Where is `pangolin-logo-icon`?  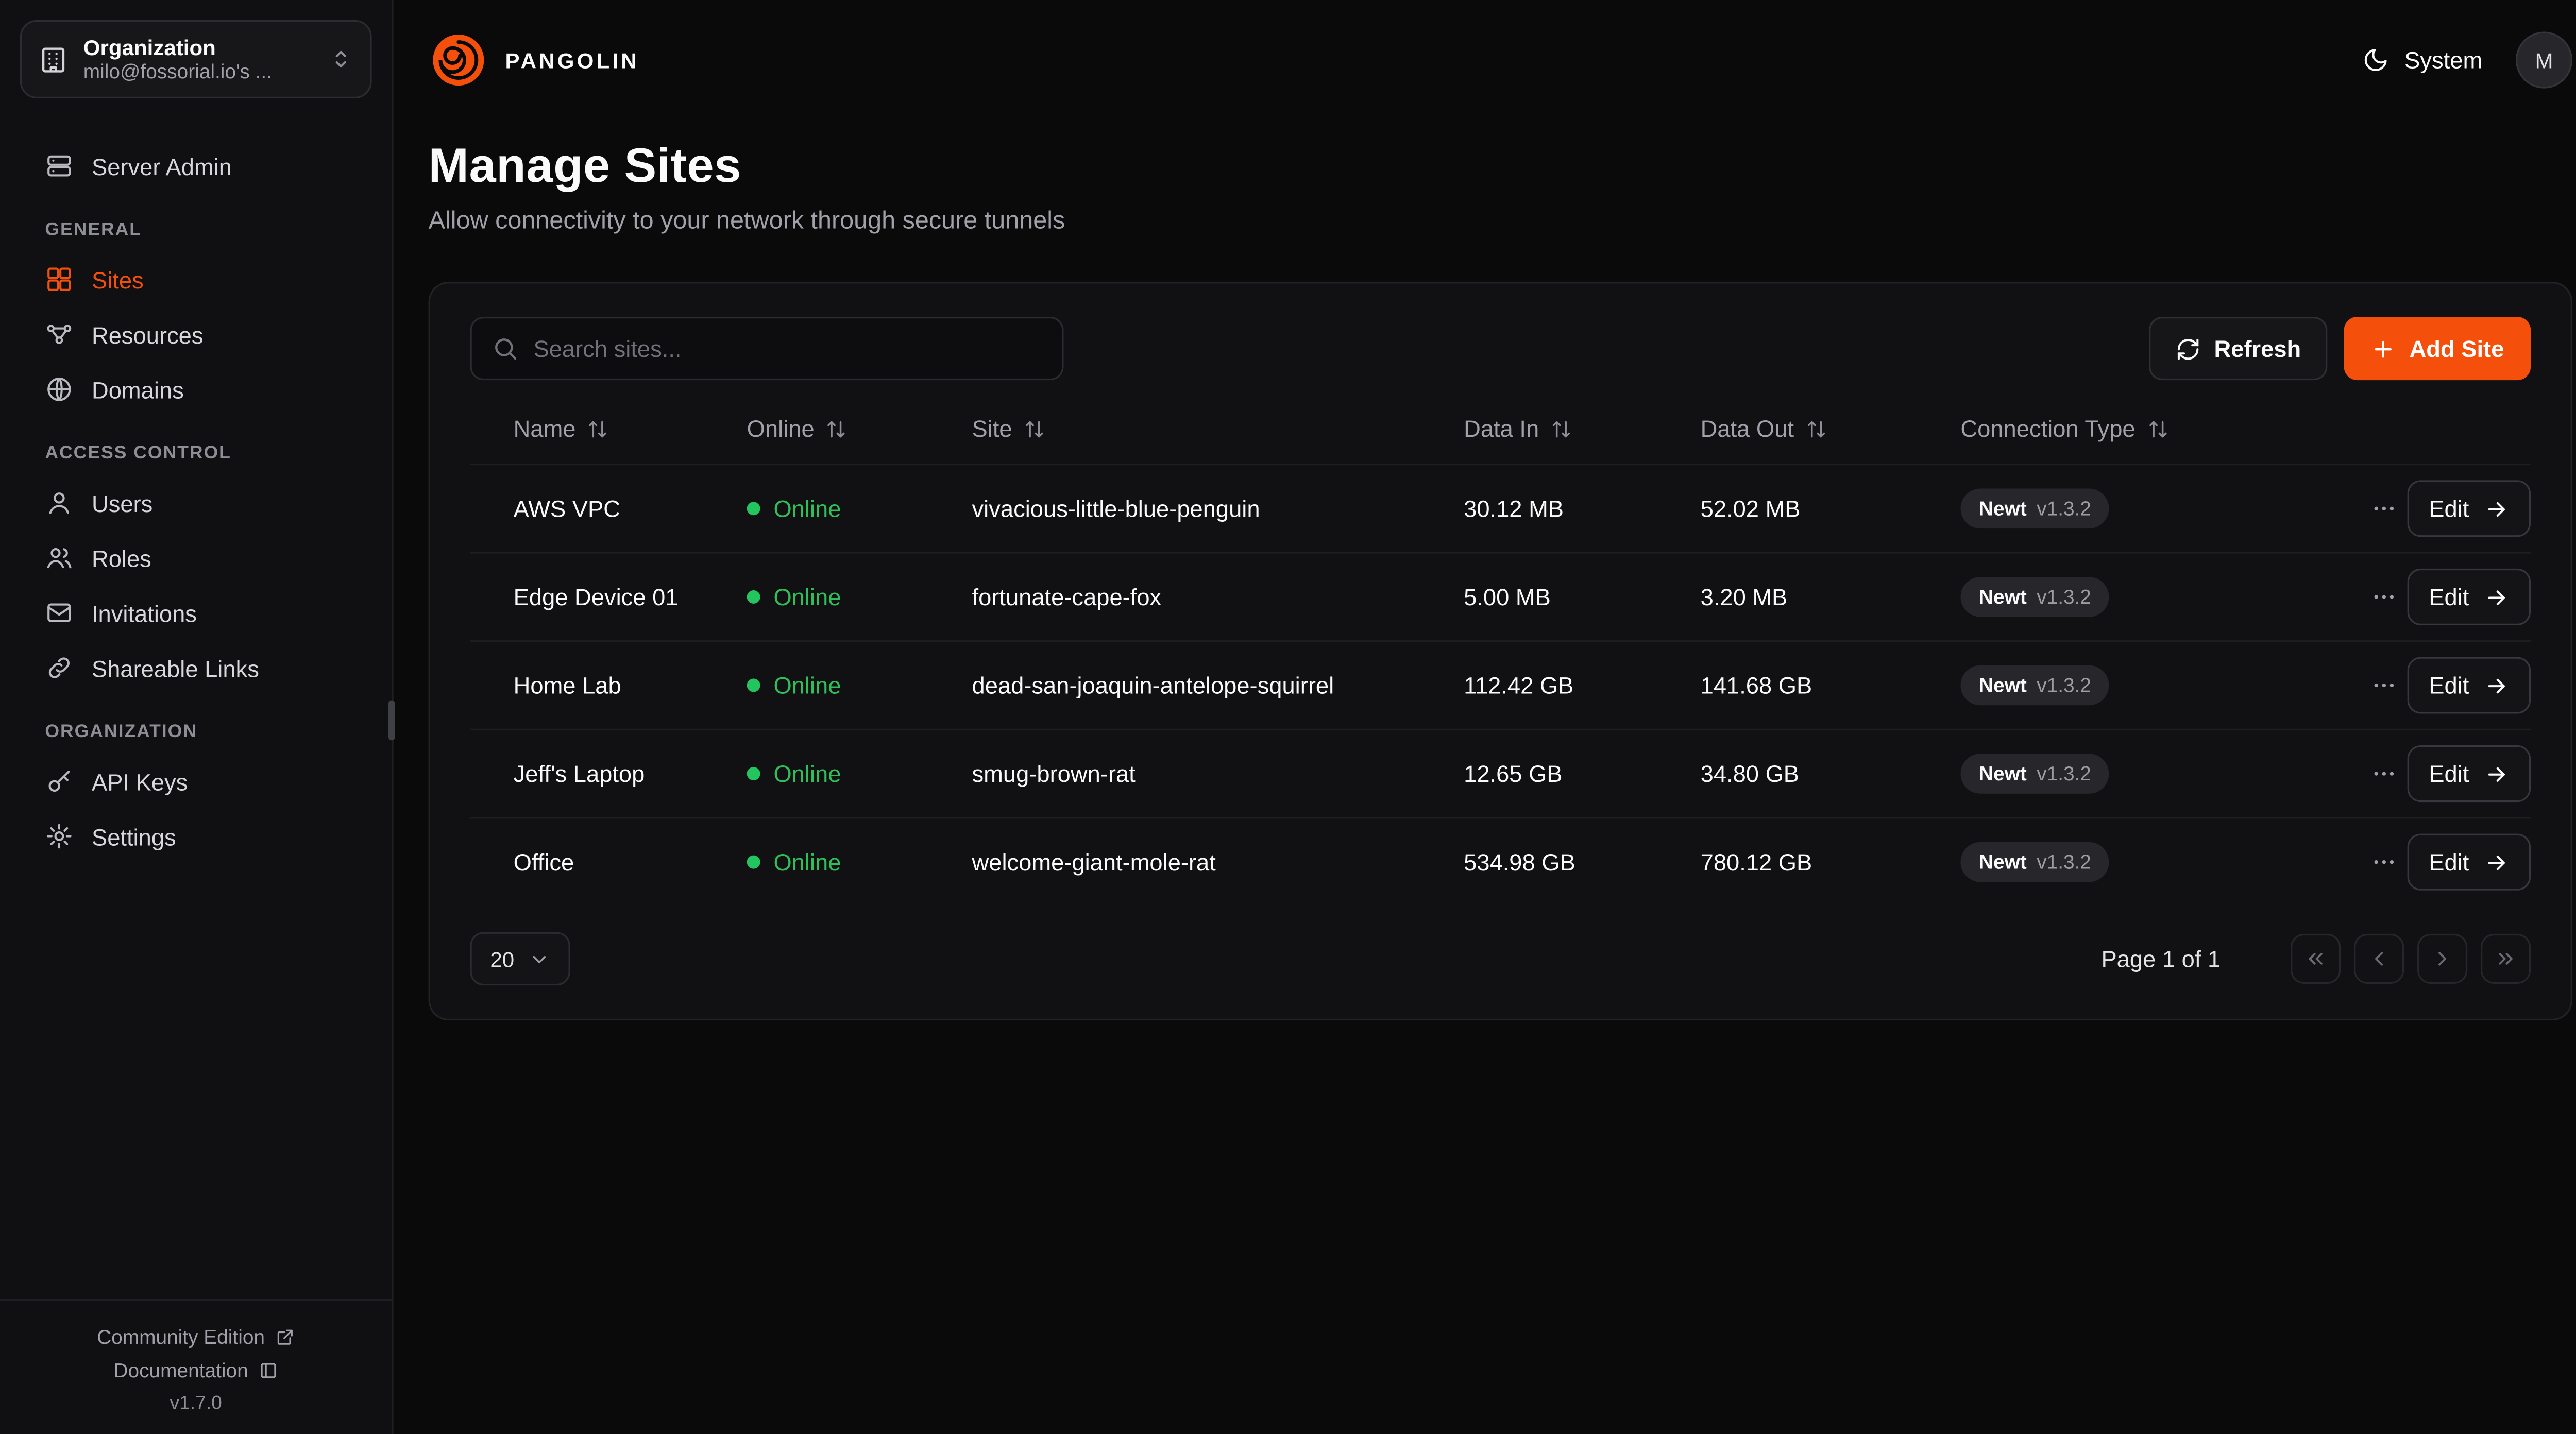
pangolin-logo-icon is located at coordinates (459, 60).